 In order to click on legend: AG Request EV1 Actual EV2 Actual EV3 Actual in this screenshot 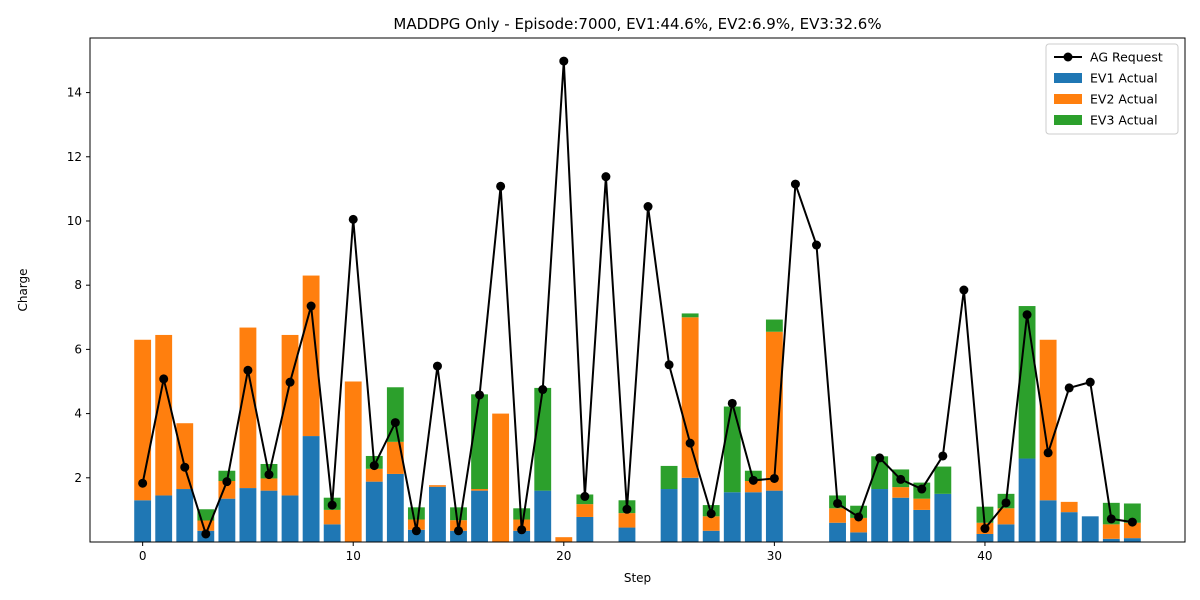, I will do `click(1112, 89)`.